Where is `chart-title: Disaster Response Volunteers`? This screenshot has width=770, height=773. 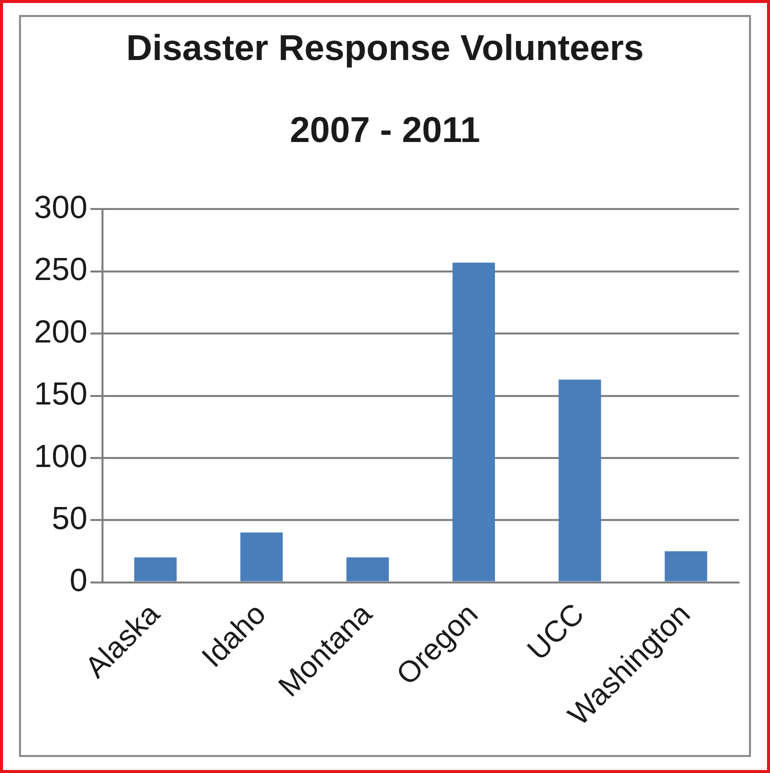 chart-title: Disaster Response Volunteers is located at coordinates (385, 48).